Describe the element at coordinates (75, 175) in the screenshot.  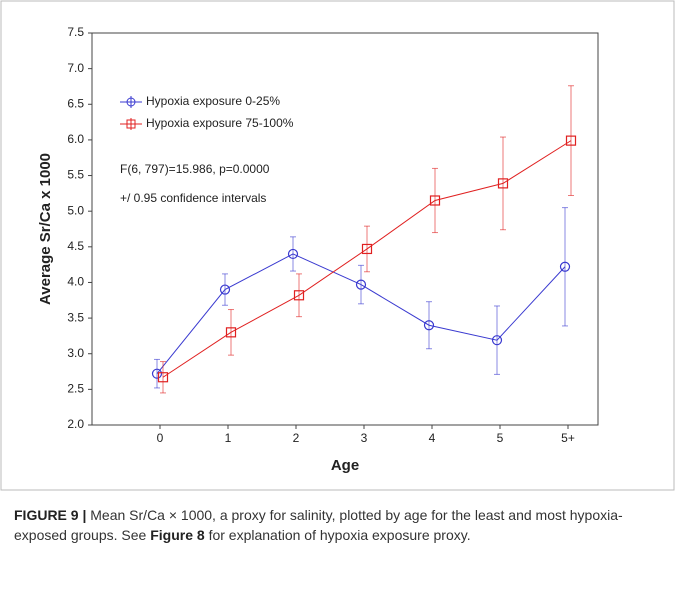
I see `y-tick-label: 5.5` at that location.